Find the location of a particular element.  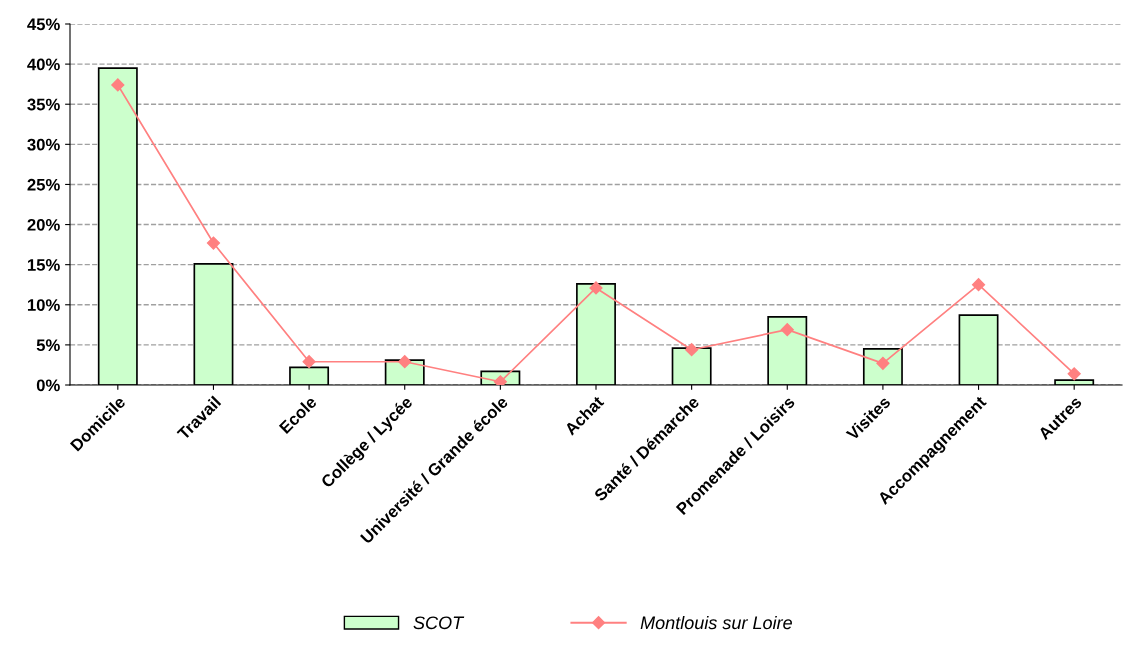

y-tick-label: 30% is located at coordinates (43, 144).